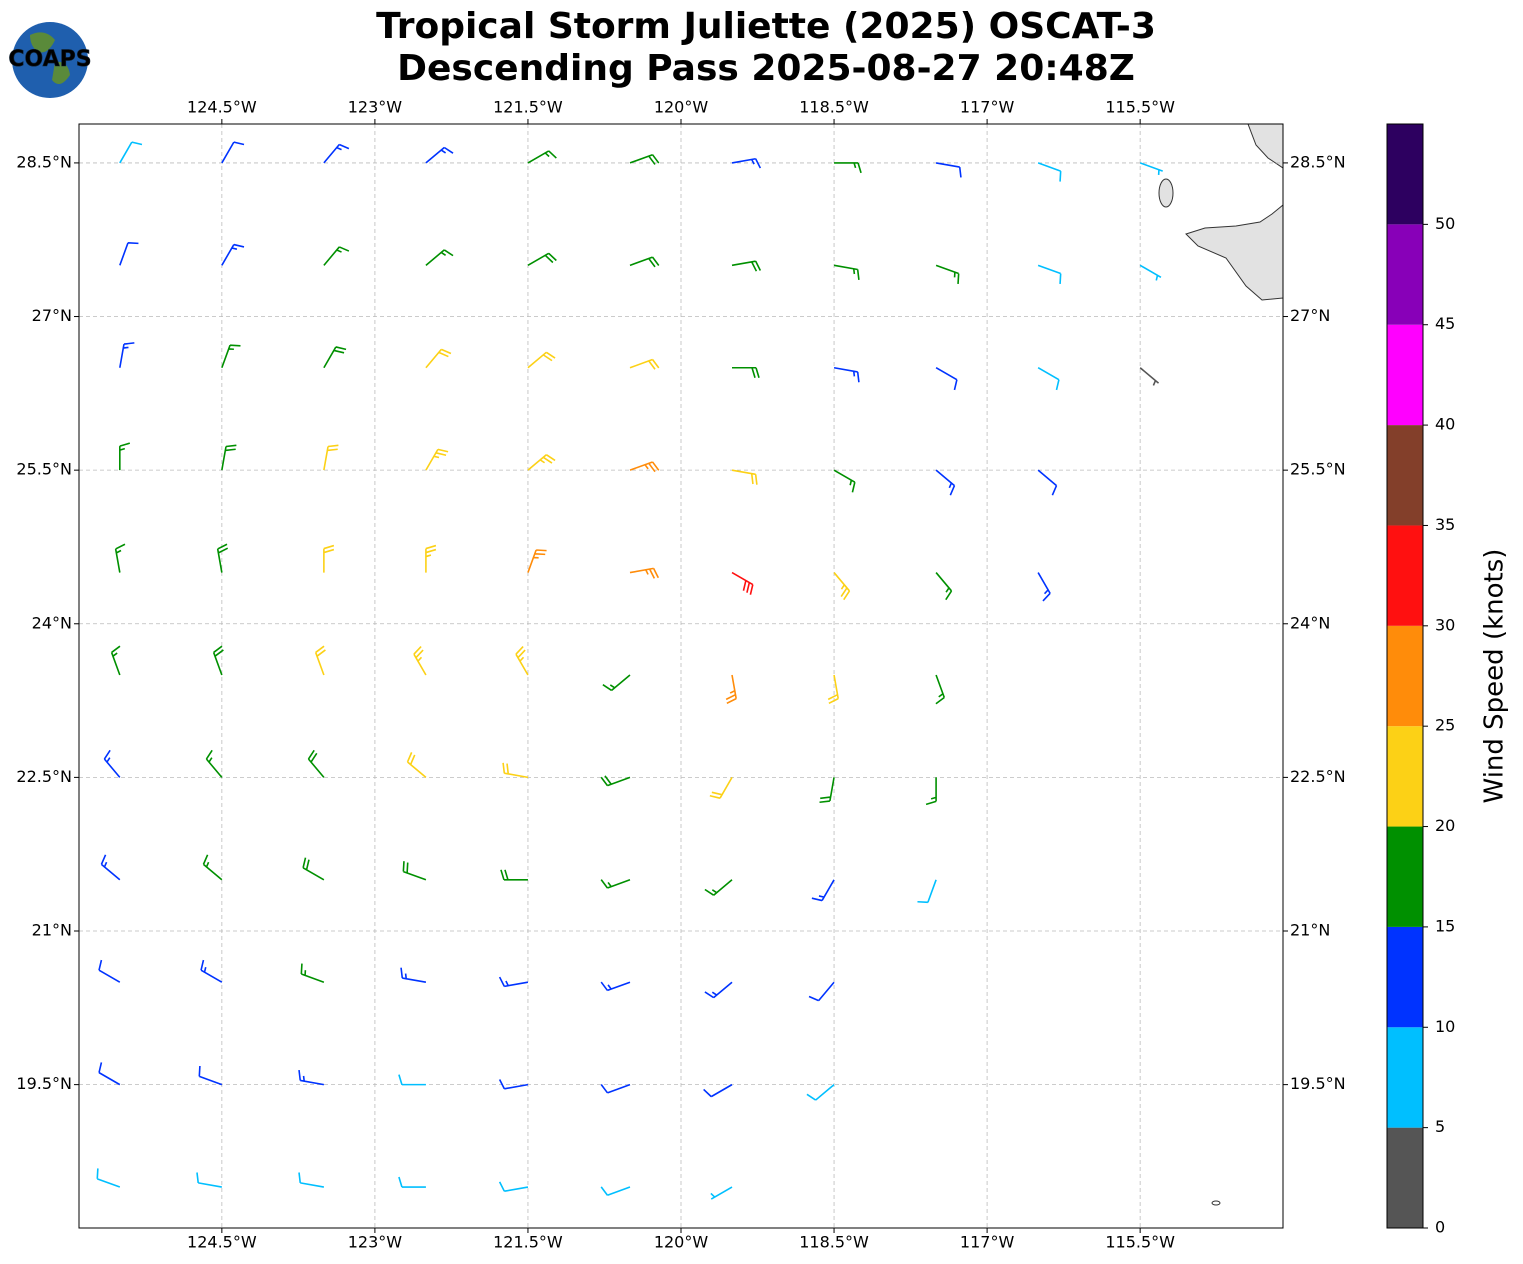  What do you see at coordinates (766, 26) in the screenshot?
I see `chart-title: Tropical Storm Juliette (2025) OSCAT-3` at bounding box center [766, 26].